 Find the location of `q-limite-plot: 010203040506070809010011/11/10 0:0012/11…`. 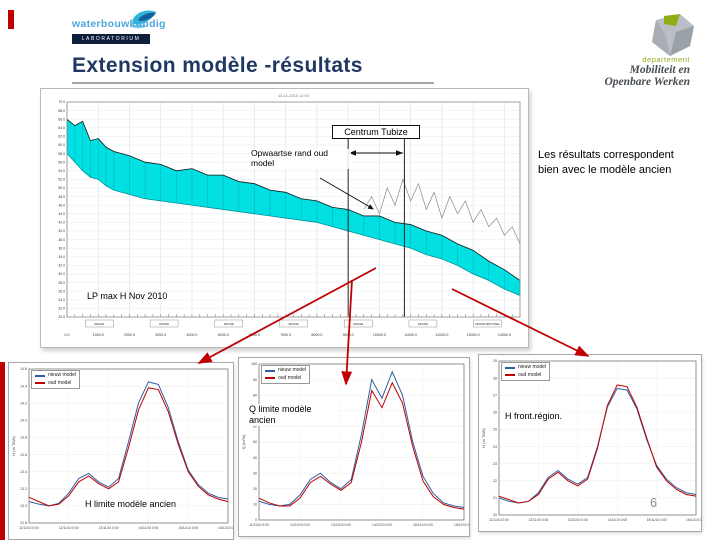

q-limite-plot: 010203040506070809010011/11/10 0:0012/11… is located at coordinates (355, 444).